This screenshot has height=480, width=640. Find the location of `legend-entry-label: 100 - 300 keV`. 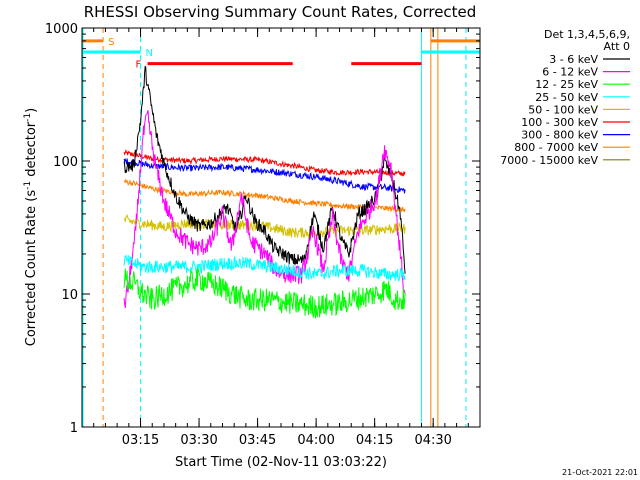

legend-entry-label: 100 - 300 keV is located at coordinates (559, 122).